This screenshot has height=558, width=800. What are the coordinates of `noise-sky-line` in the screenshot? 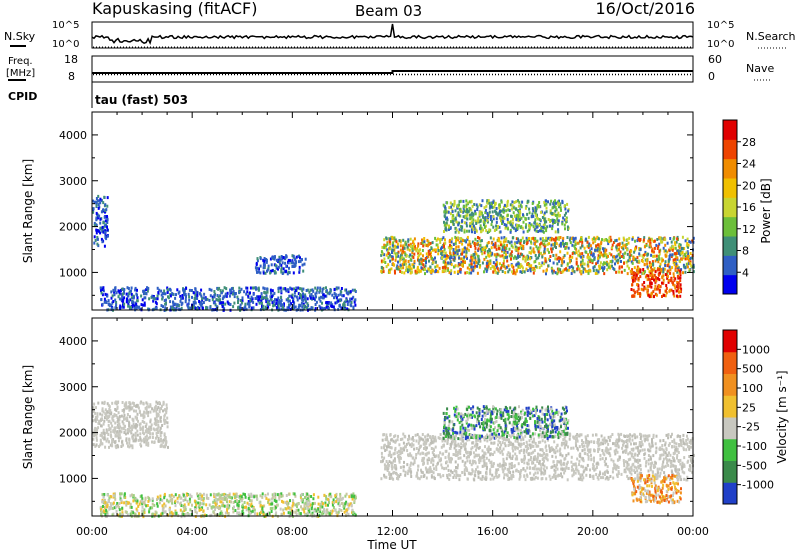 It's located at (392, 33).